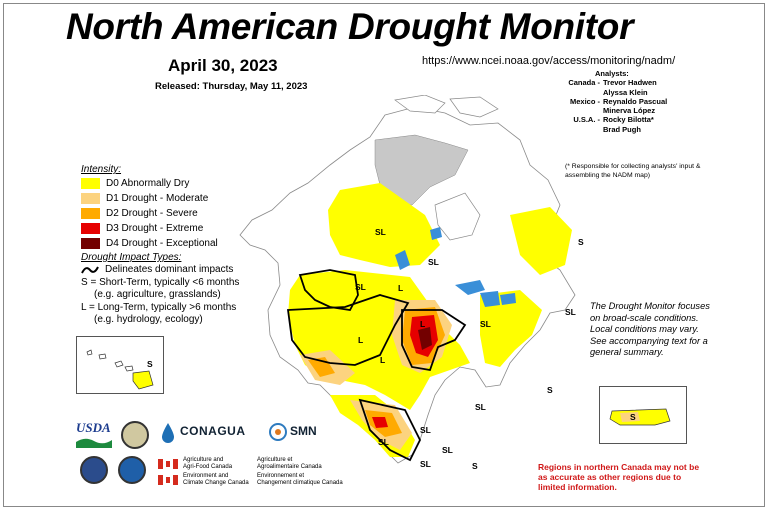 Image resolution: width=768 pixels, height=510 pixels. What do you see at coordinates (168, 480) in the screenshot?
I see `canada-flag-icon` at bounding box center [168, 480].